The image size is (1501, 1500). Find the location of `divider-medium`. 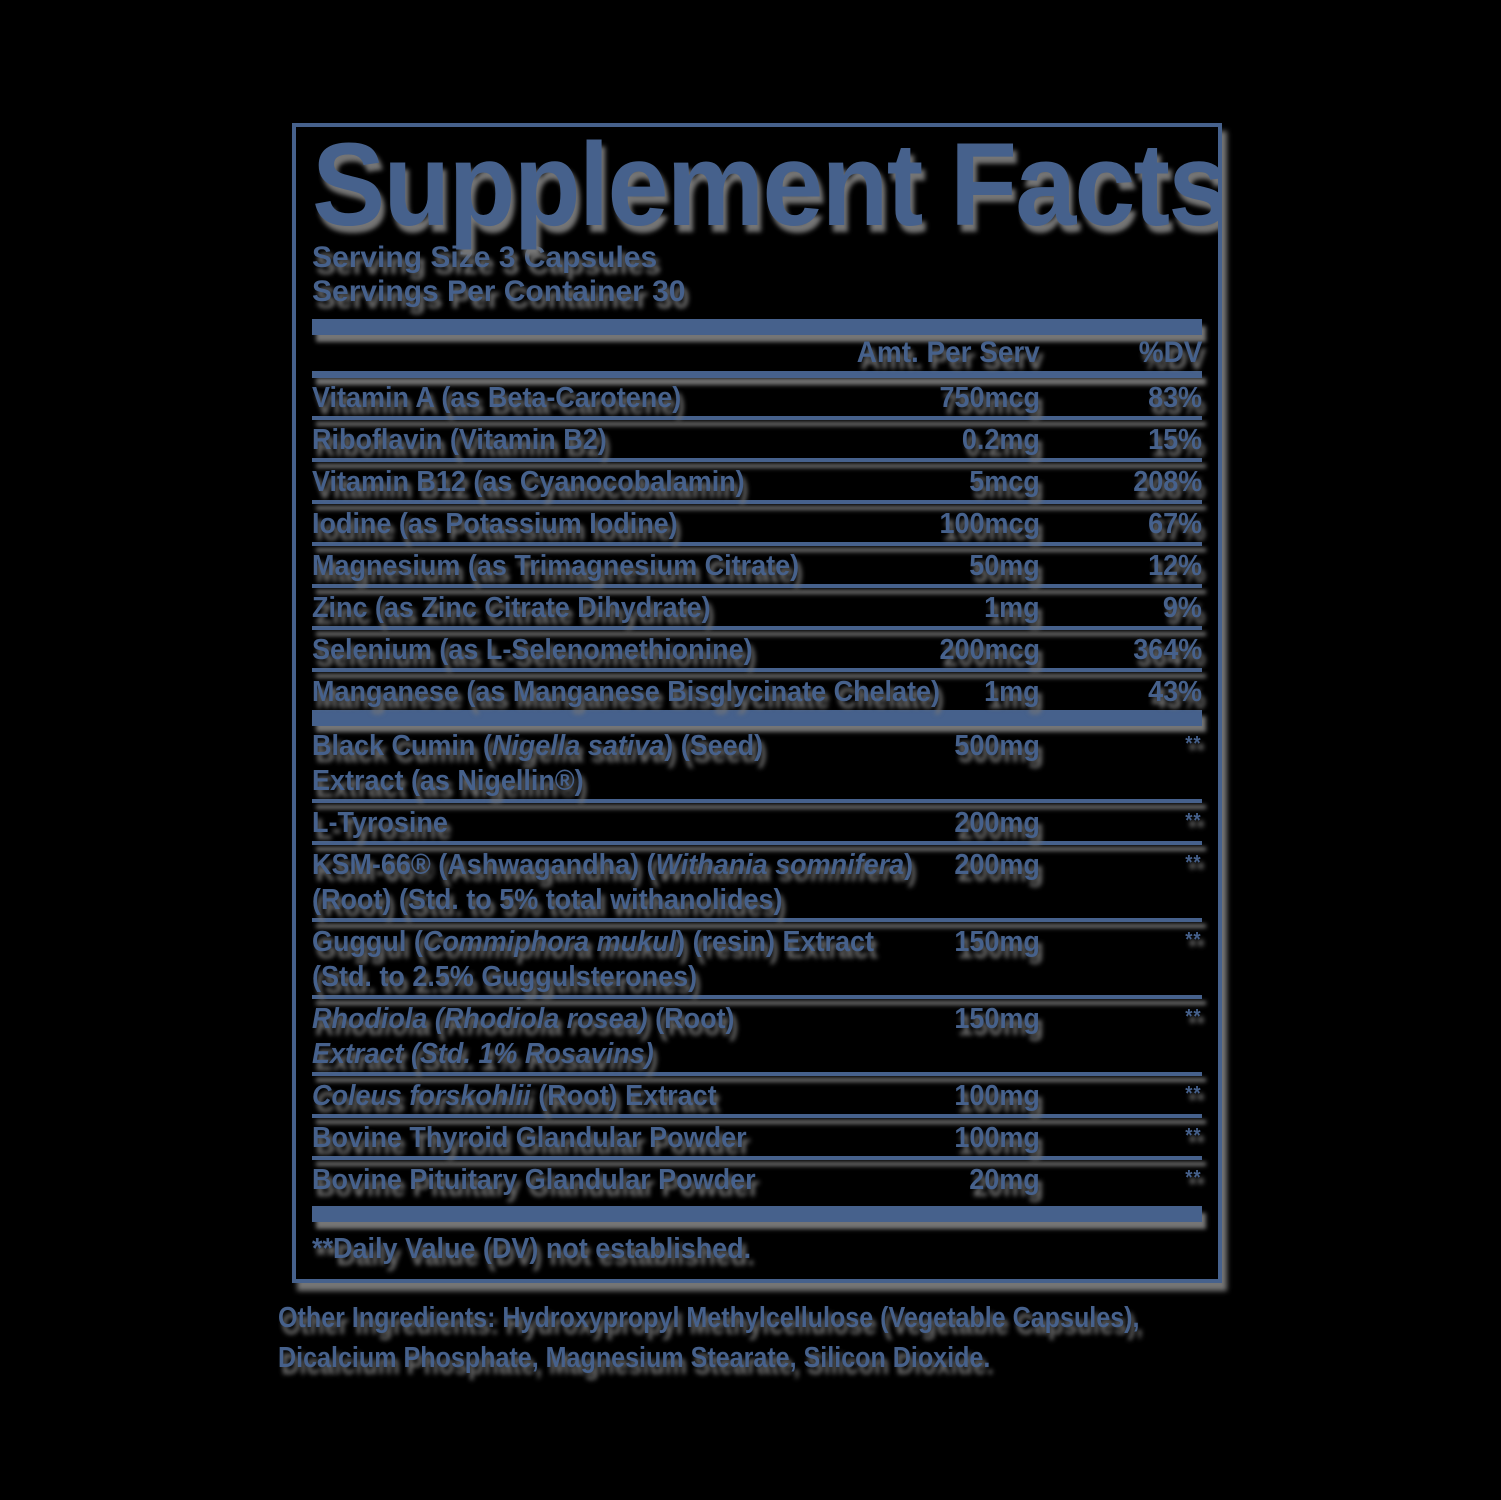

divider-medium is located at coordinates (757, 374).